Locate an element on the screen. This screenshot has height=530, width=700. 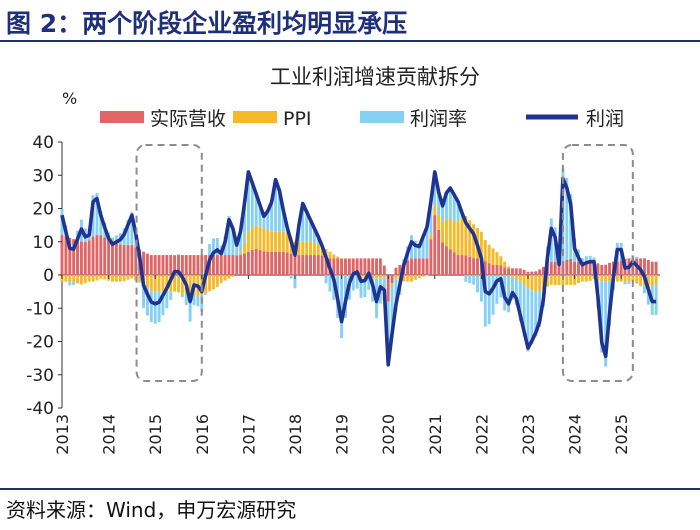
x-tick-label: 2013 is located at coordinates (62, 434).